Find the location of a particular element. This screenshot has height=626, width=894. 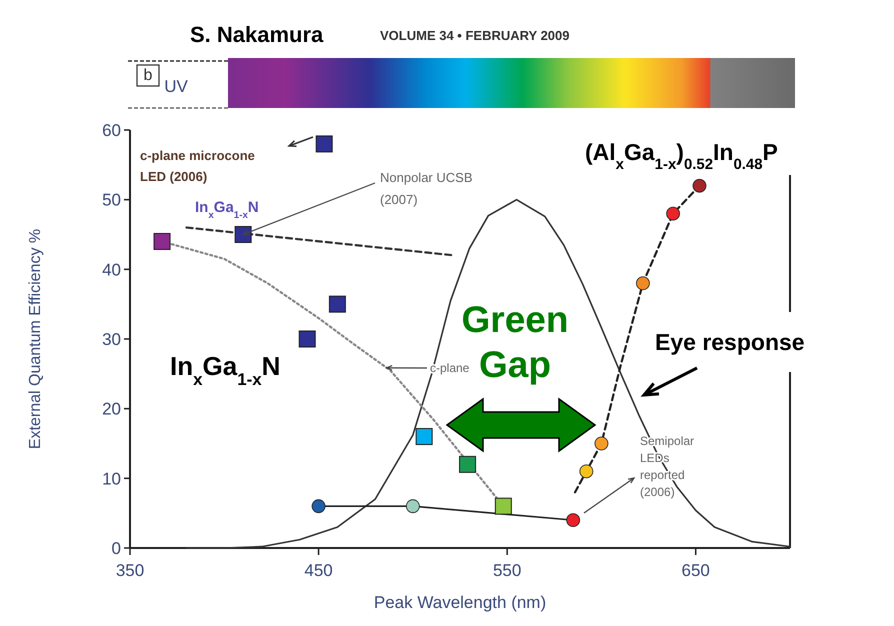

annotation: c-plane microcone LED (2006) is located at coordinates (197, 166).